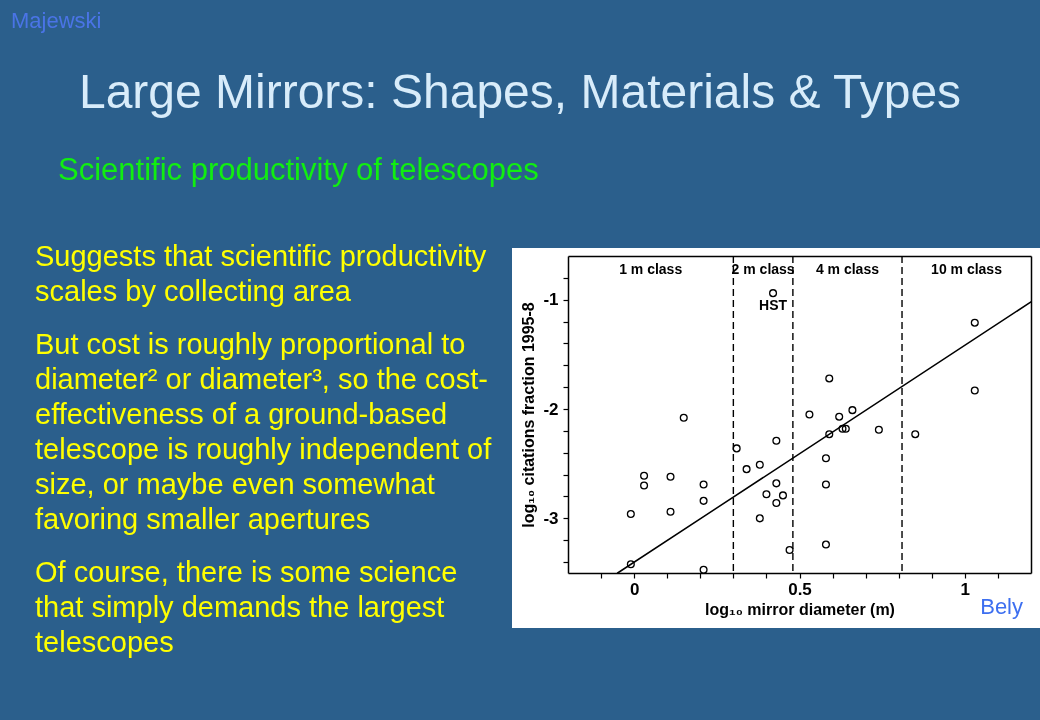  I want to click on x-tick-label: 0.5, so click(800, 589).